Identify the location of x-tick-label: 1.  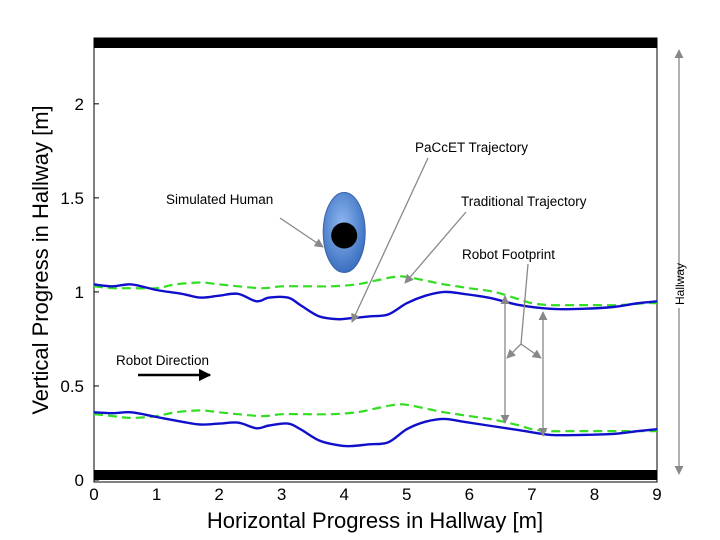
(156, 494).